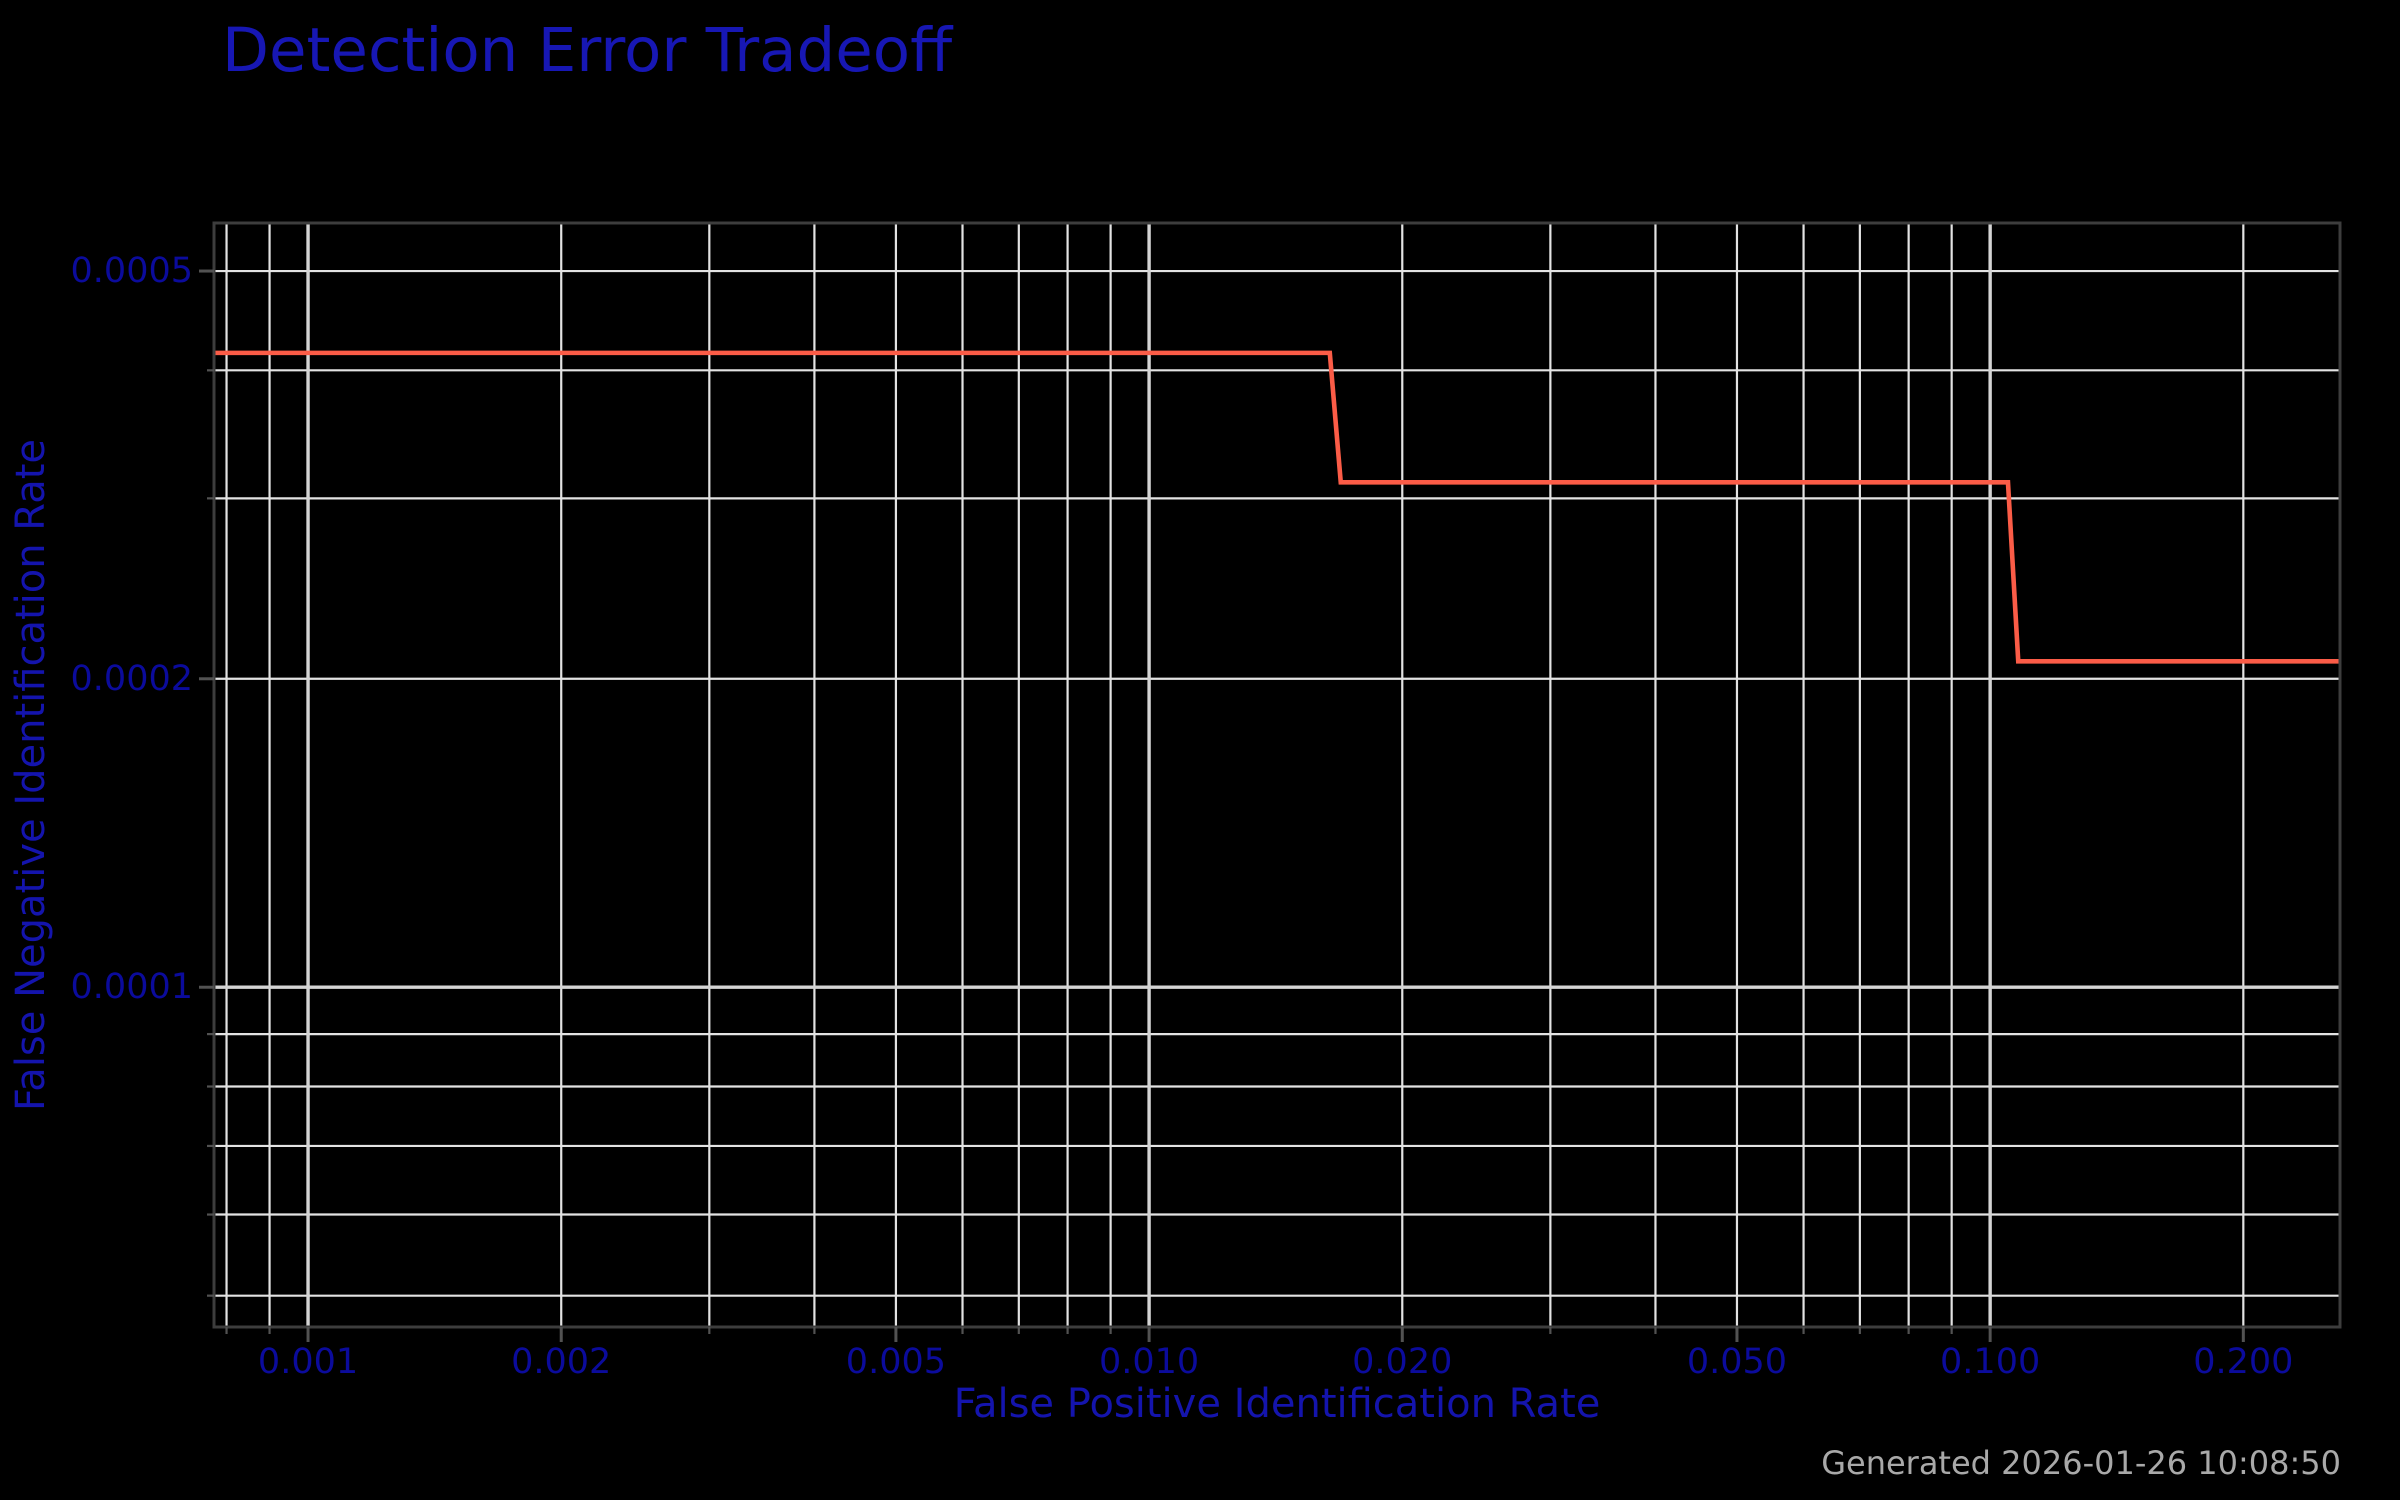 Image resolution: width=2400 pixels, height=1500 pixels. I want to click on y-axis-label: False Negative Identification Rate, so click(31, 775).